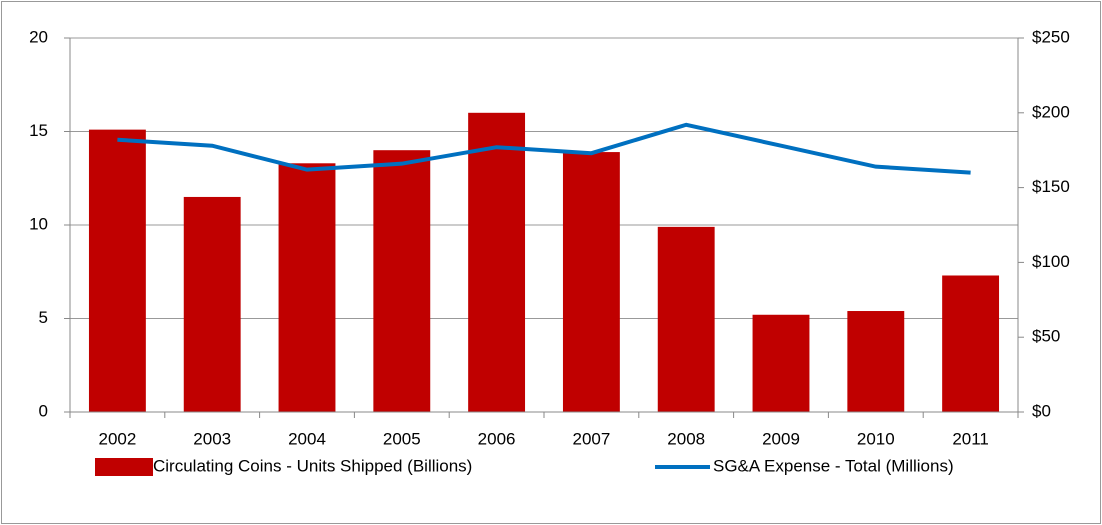 The height and width of the screenshot is (525, 1102). I want to click on legend-label: SG&A Expense - Total (Millions), so click(833, 465).